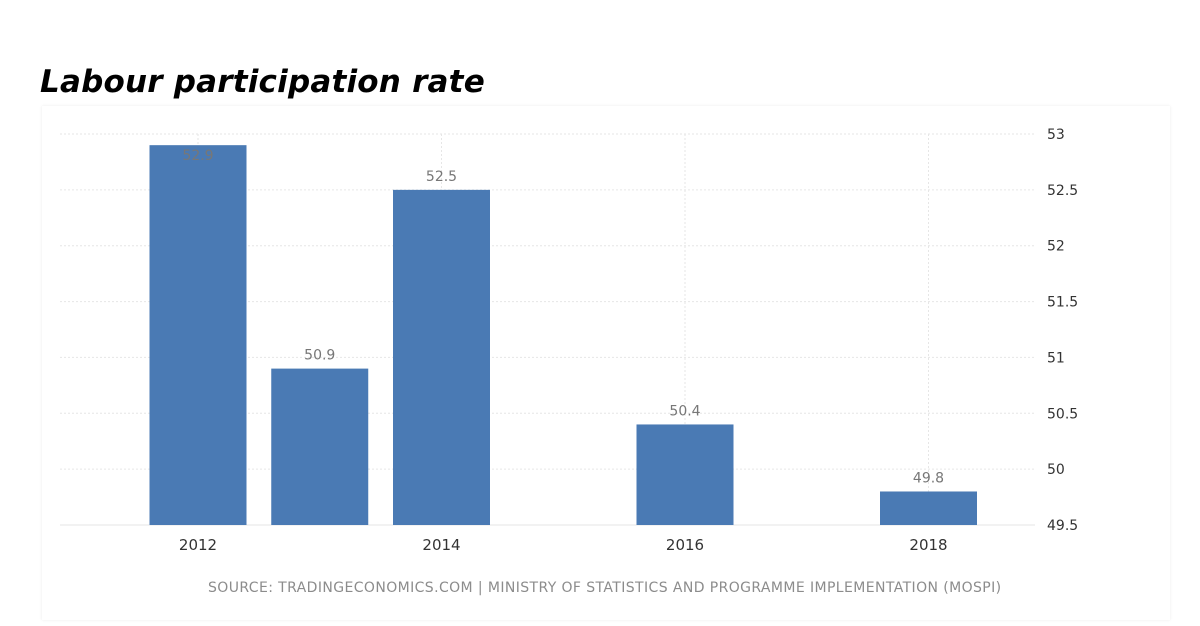  What do you see at coordinates (1056, 135) in the screenshot?
I see `y-tick-label: 53` at bounding box center [1056, 135].